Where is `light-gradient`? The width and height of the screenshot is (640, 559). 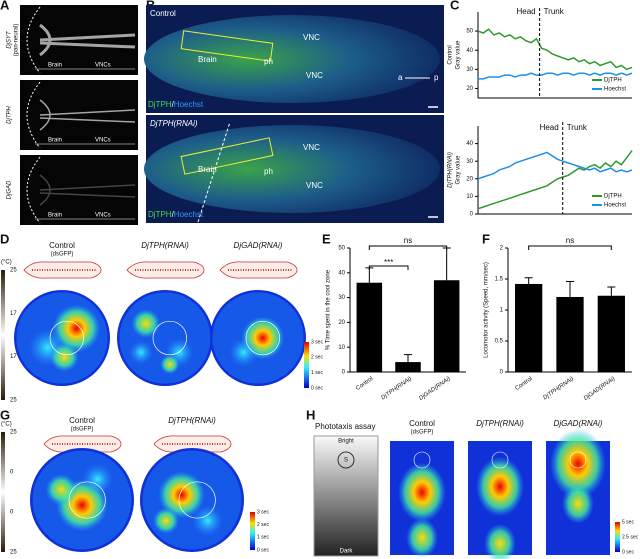 light-gradient is located at coordinates (346, 496).